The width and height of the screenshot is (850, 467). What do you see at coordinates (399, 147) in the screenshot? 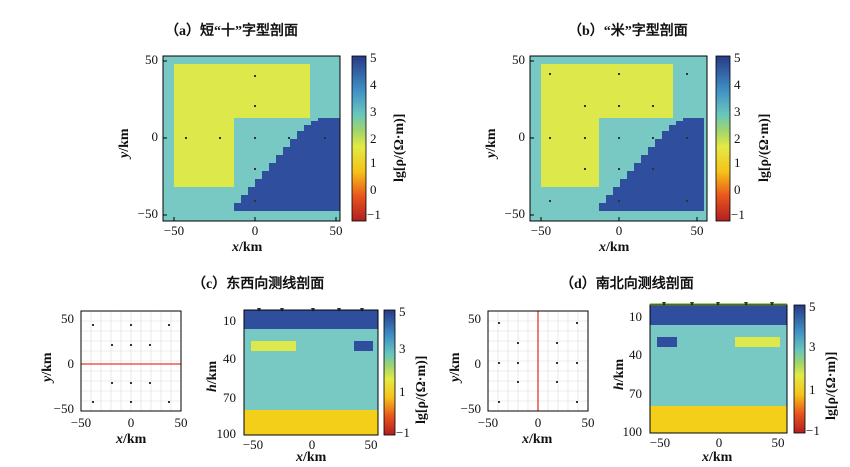
I see `colorbar-label: lg[ρ/(Ω·m)]` at bounding box center [399, 147].